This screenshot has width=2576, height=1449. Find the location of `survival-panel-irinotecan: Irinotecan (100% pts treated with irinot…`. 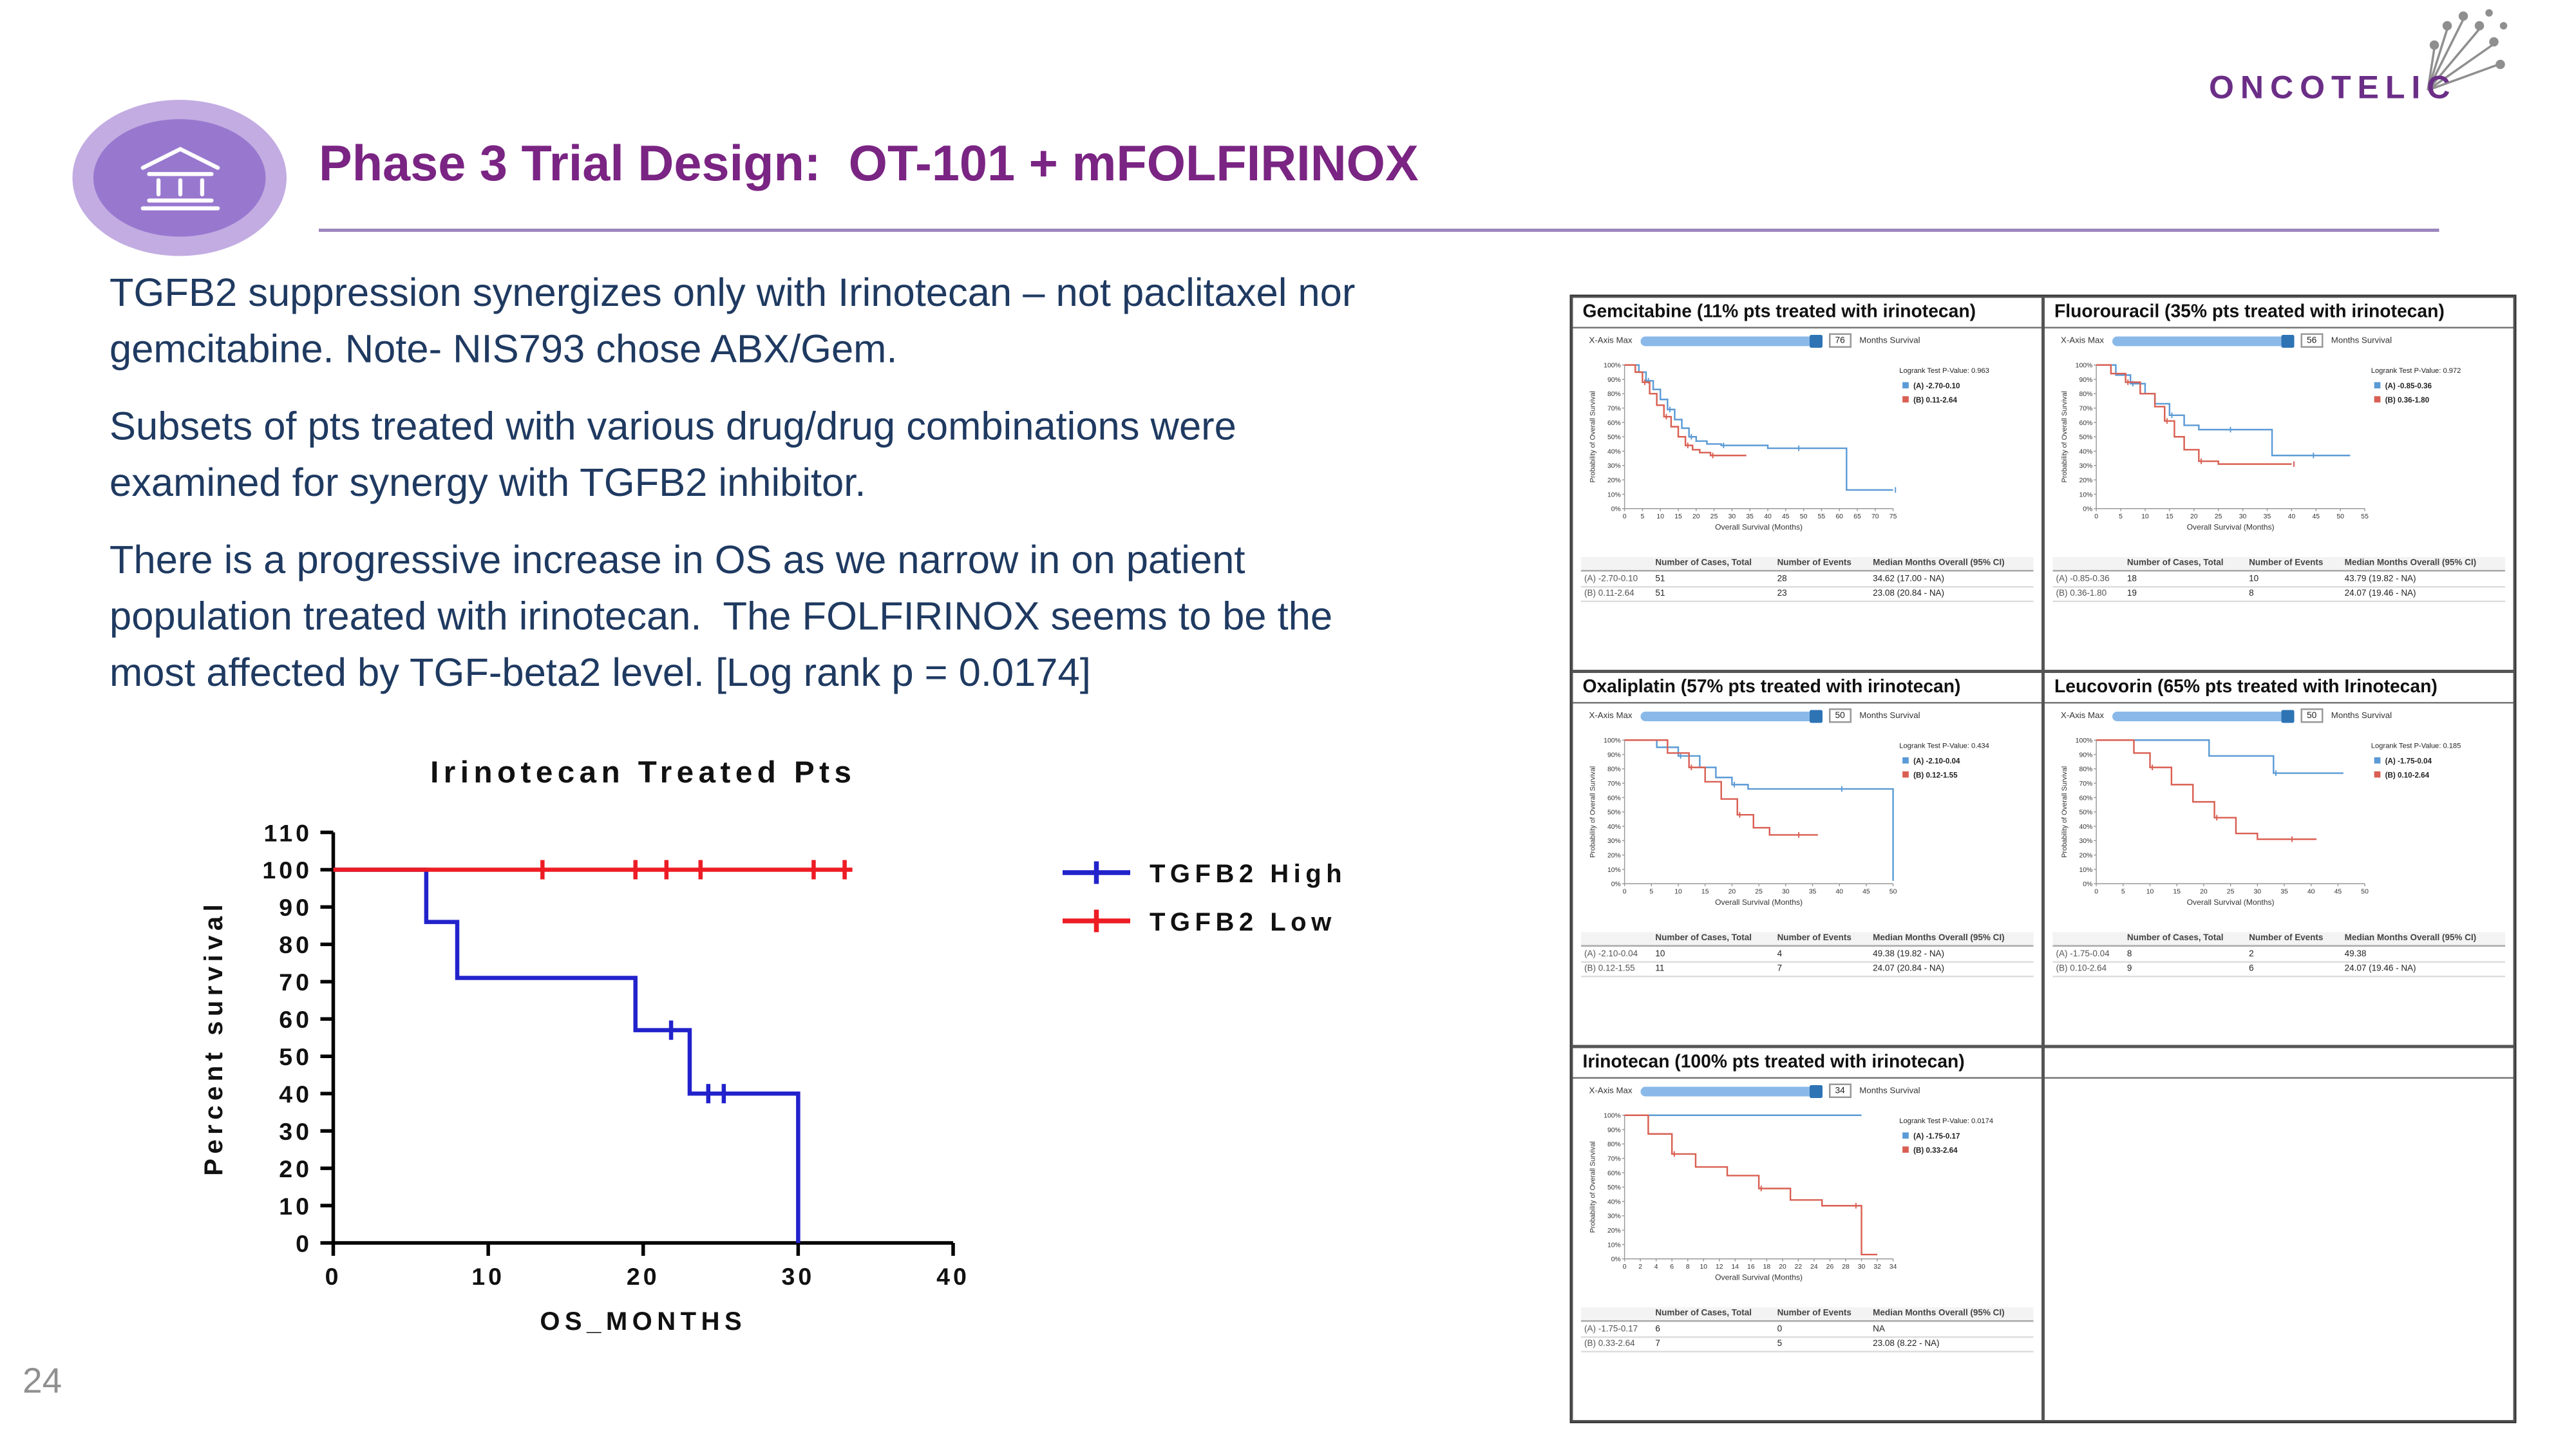

survival-panel-irinotecan: Irinotecan (100% pts treated with irinot… is located at coordinates (1807, 1234).